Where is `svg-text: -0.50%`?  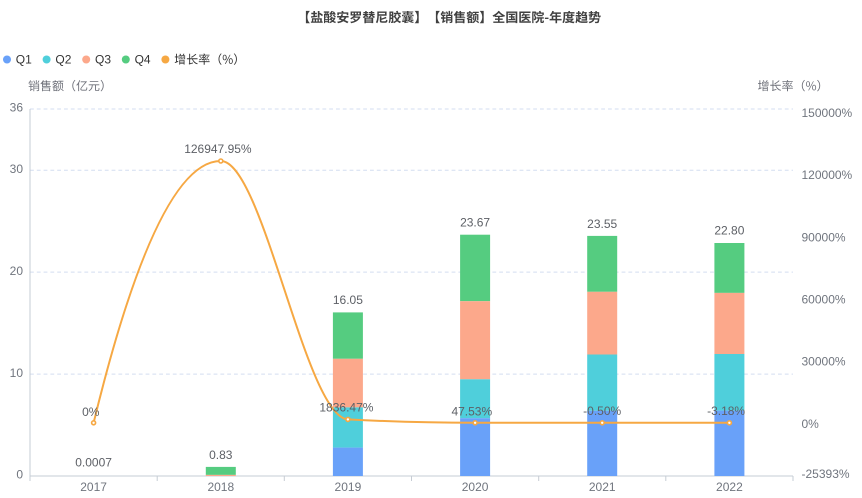 svg-text: -0.50% is located at coordinates (602, 411).